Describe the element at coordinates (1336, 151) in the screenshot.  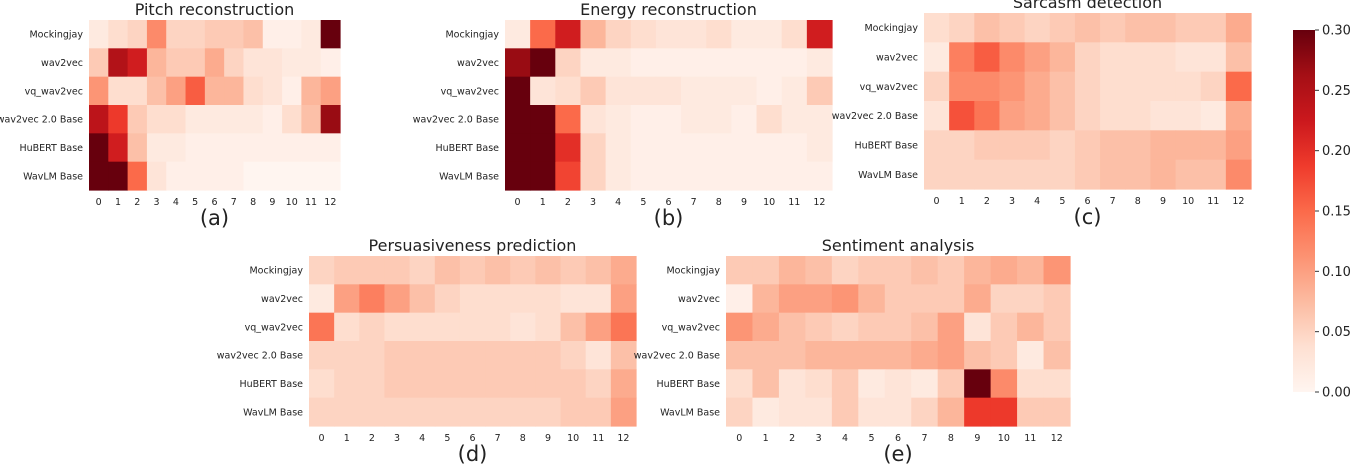
I see `colorbar-tick-label: 0.20` at that location.